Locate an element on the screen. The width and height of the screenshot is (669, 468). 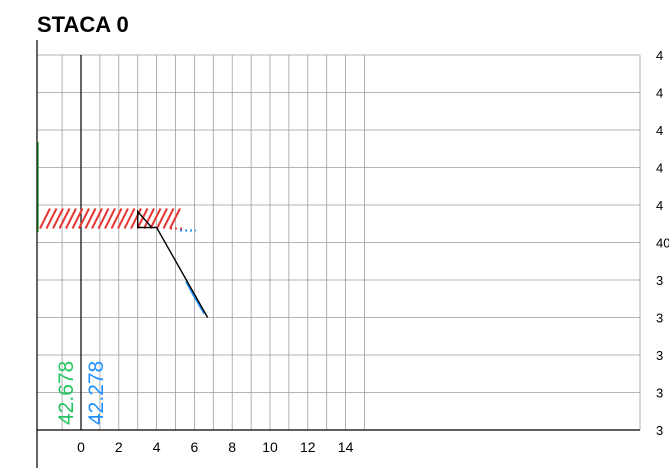
elevation-label: 42.678 is located at coordinates (66, 393).